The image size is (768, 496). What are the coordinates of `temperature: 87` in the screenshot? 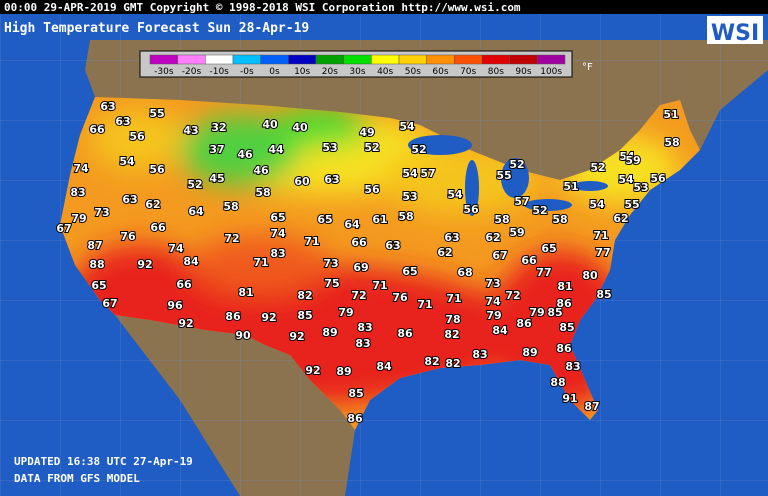 It's located at (591, 406).